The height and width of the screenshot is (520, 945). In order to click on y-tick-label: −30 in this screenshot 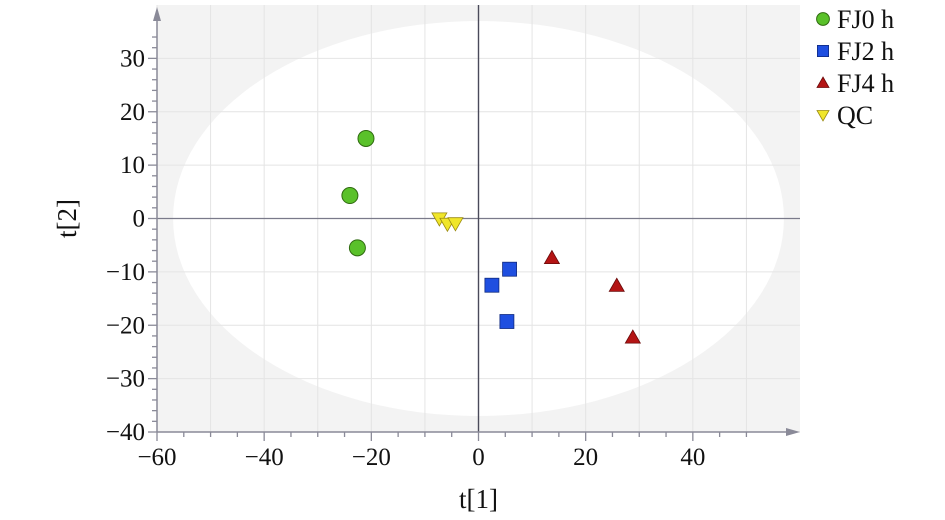, I will do `click(125, 379)`.